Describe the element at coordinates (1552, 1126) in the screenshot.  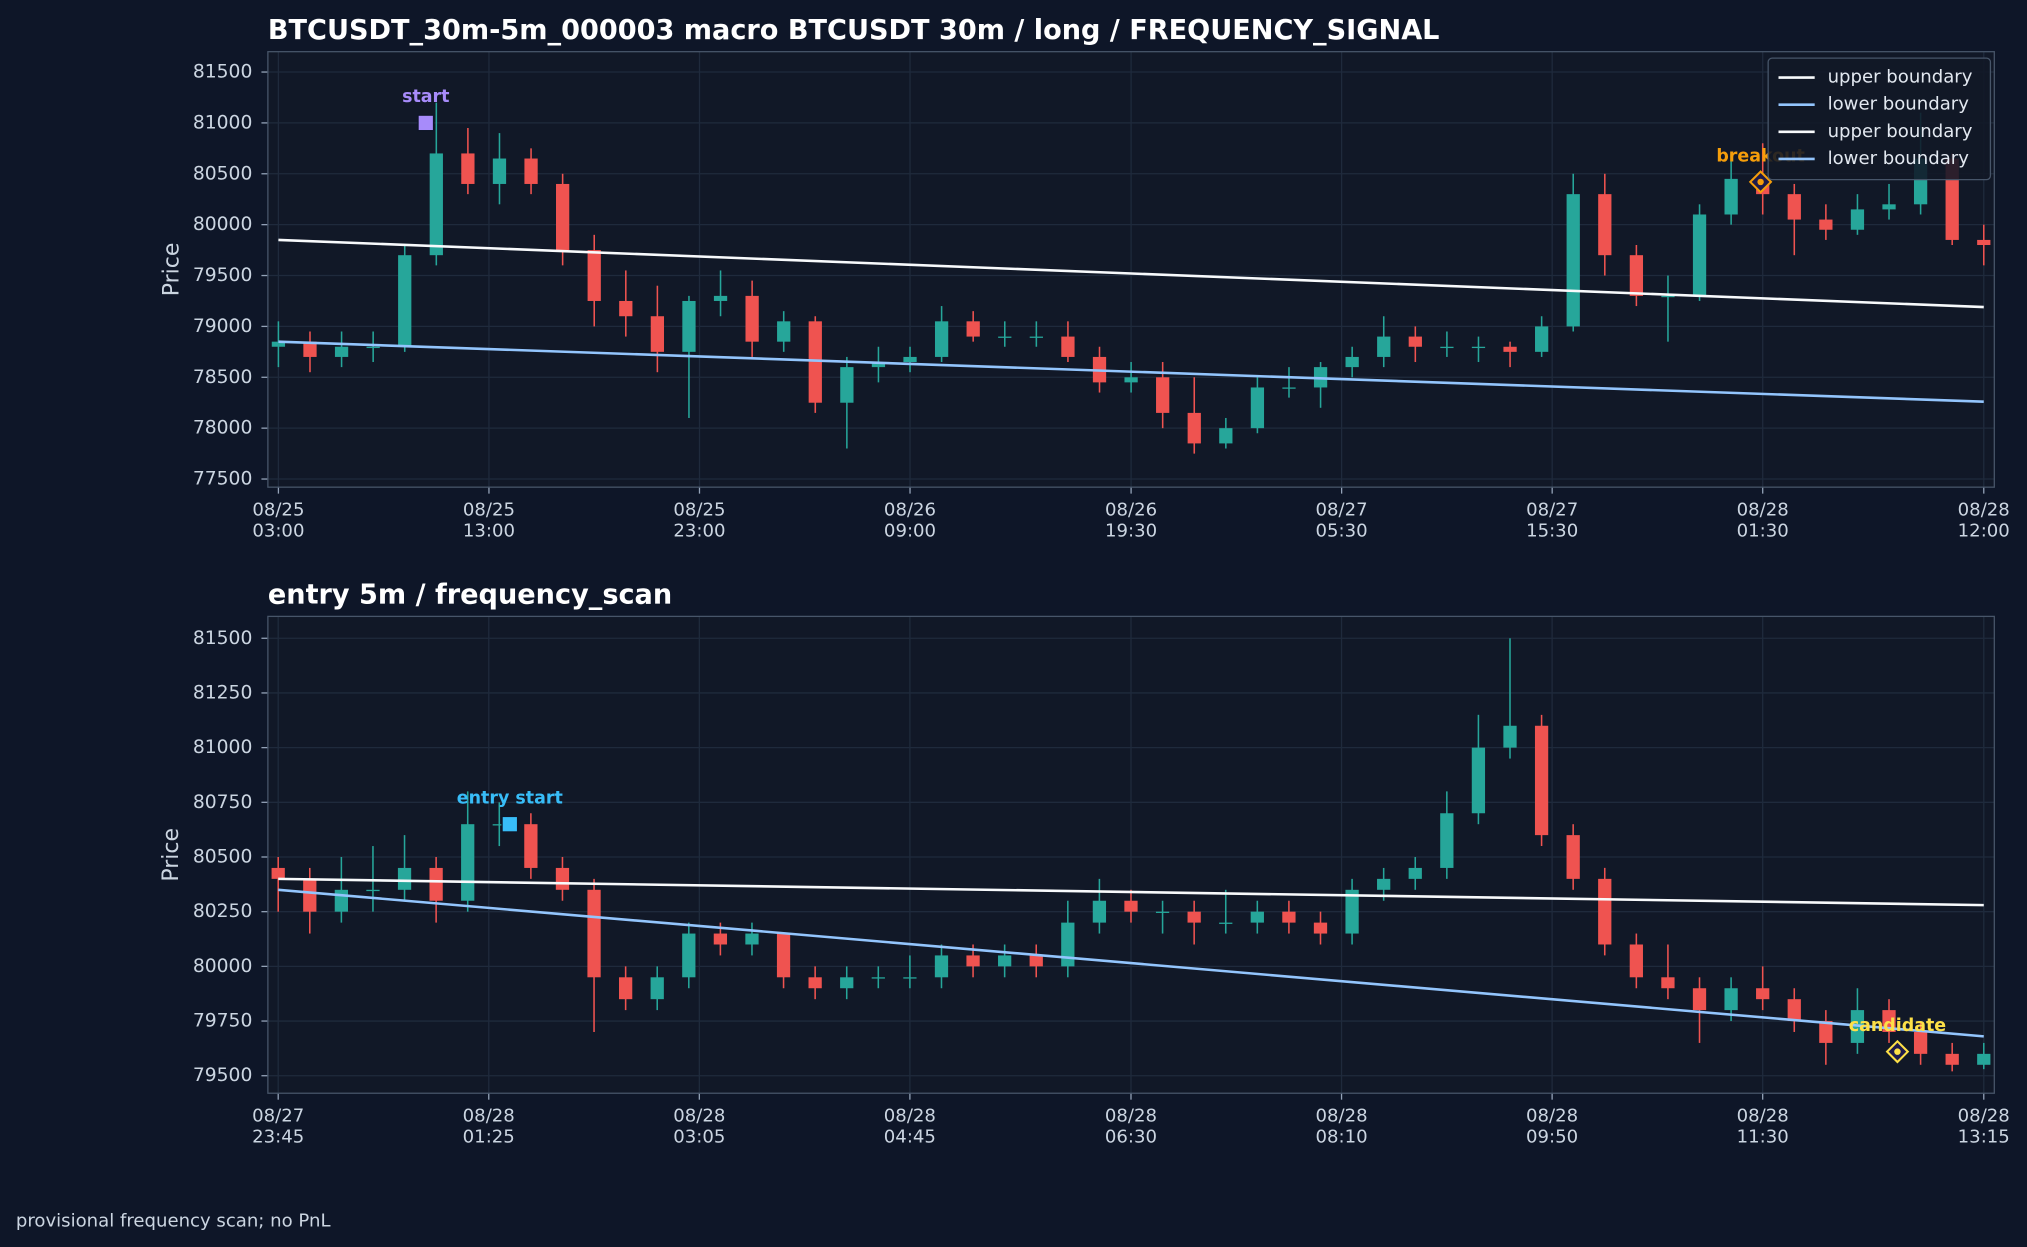
I see `x-tick-label-box: 08/28 09:50` at that location.